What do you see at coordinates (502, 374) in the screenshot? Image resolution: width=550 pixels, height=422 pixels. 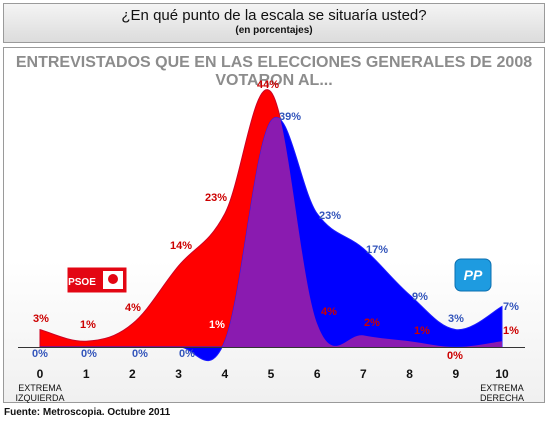 I see `x-tick-label: 10` at bounding box center [502, 374].